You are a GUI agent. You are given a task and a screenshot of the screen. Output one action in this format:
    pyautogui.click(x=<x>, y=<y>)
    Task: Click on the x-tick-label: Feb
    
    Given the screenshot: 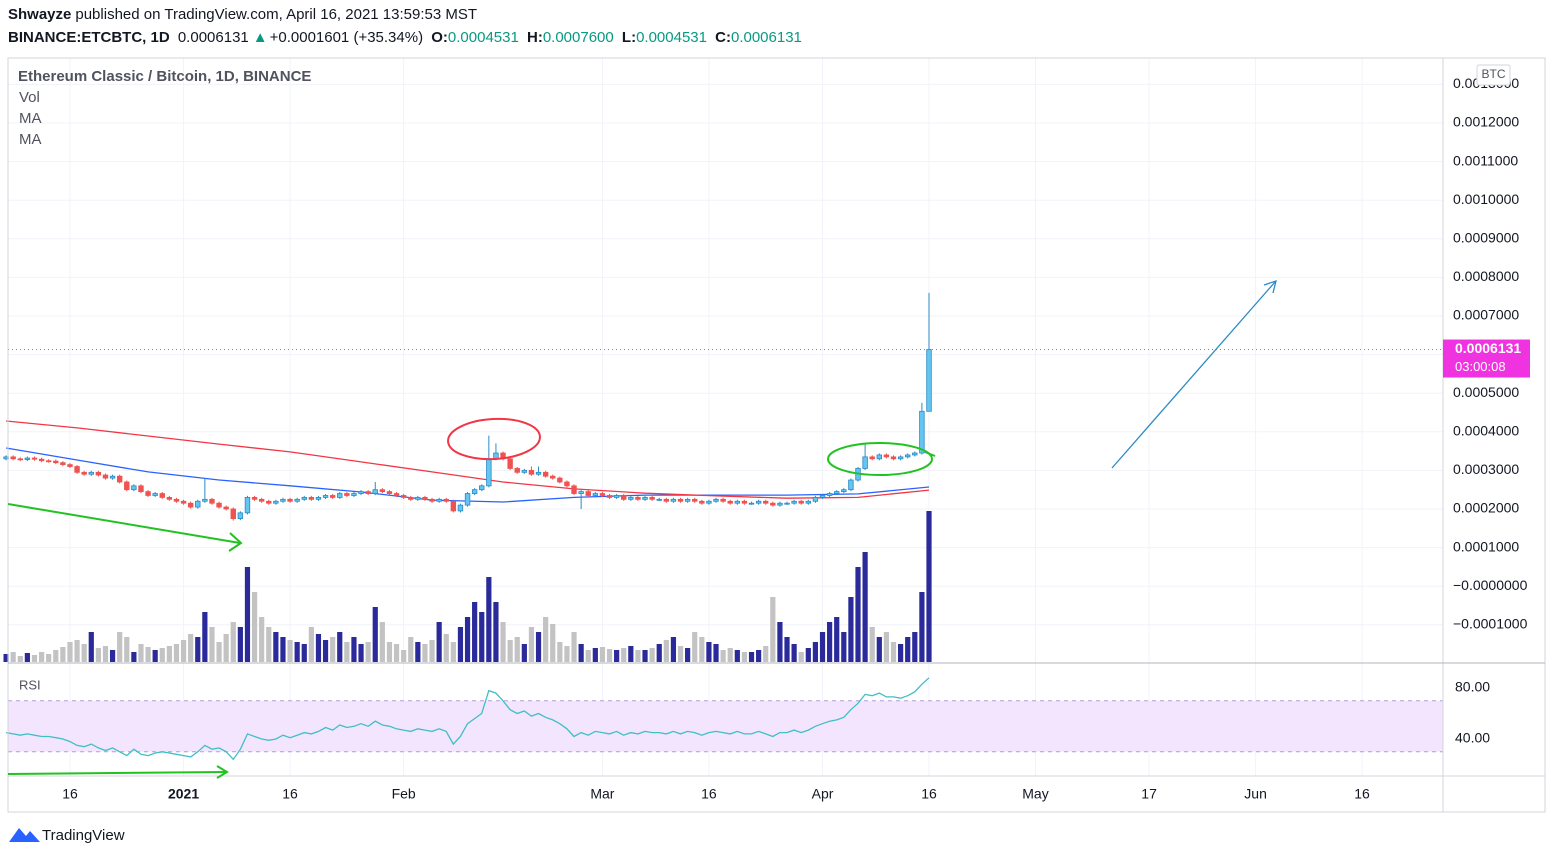 What is the action you would take?
    pyautogui.click(x=404, y=794)
    